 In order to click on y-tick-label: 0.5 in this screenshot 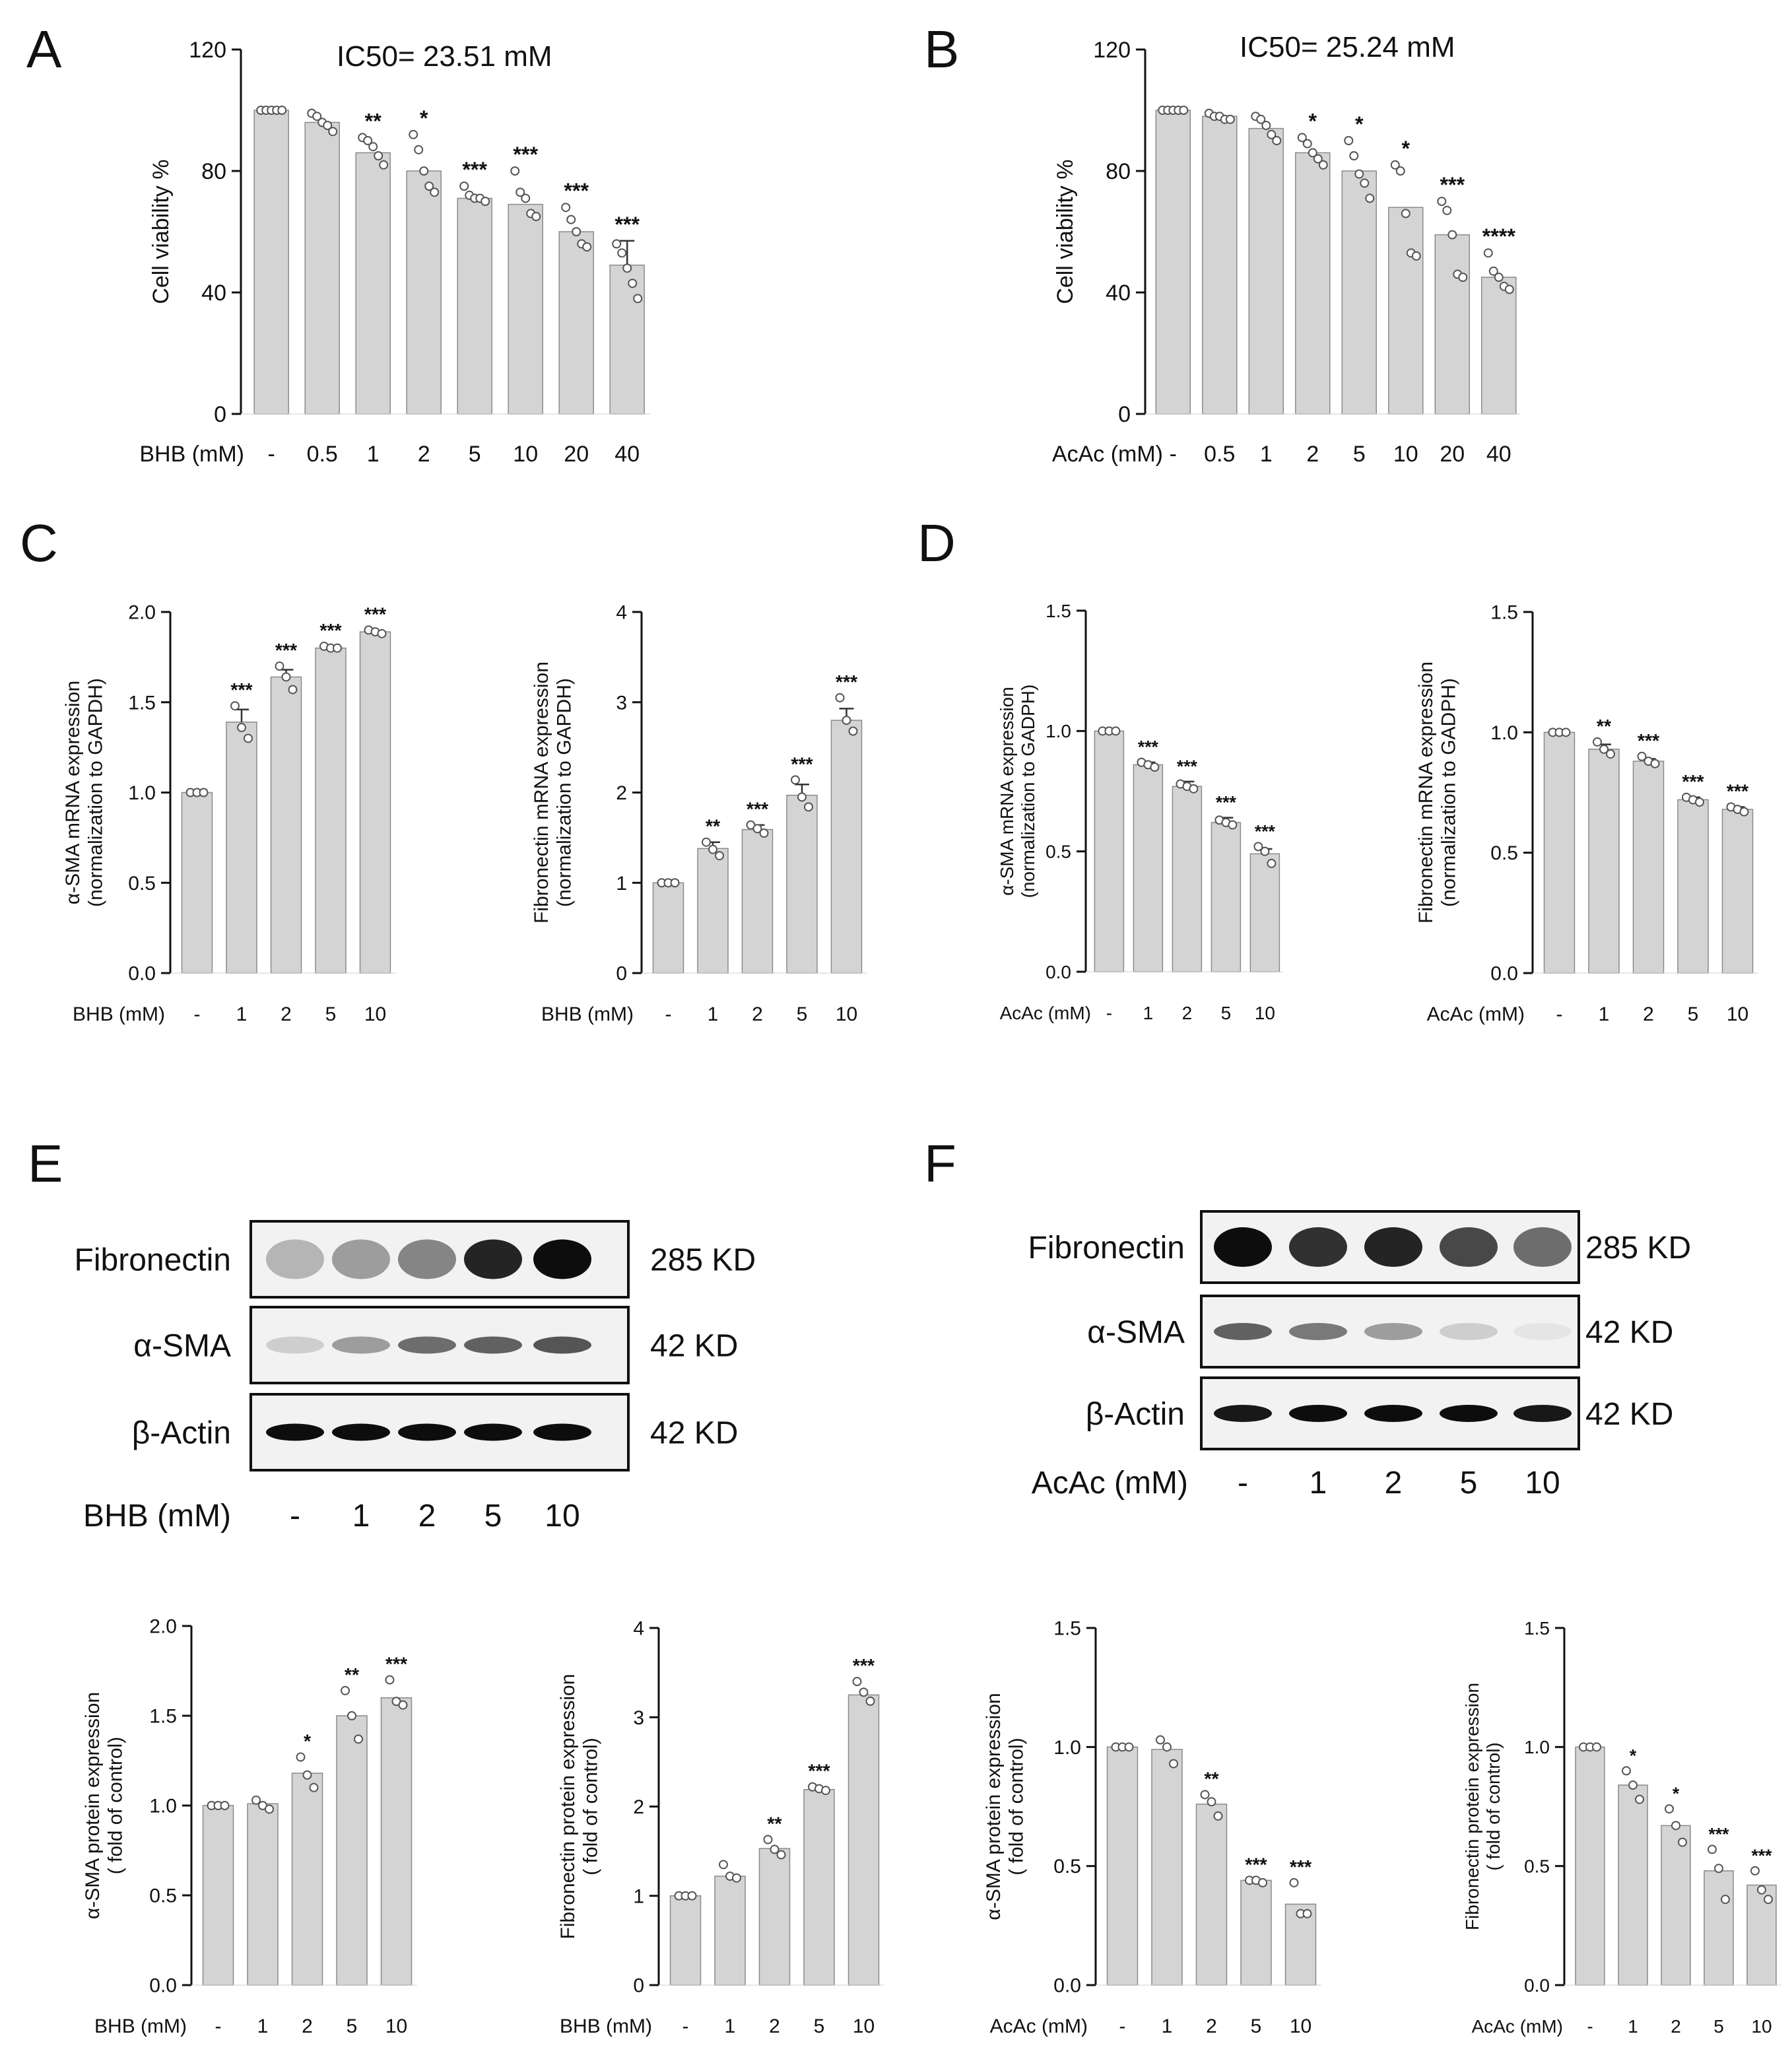, I will do `click(1067, 1866)`.